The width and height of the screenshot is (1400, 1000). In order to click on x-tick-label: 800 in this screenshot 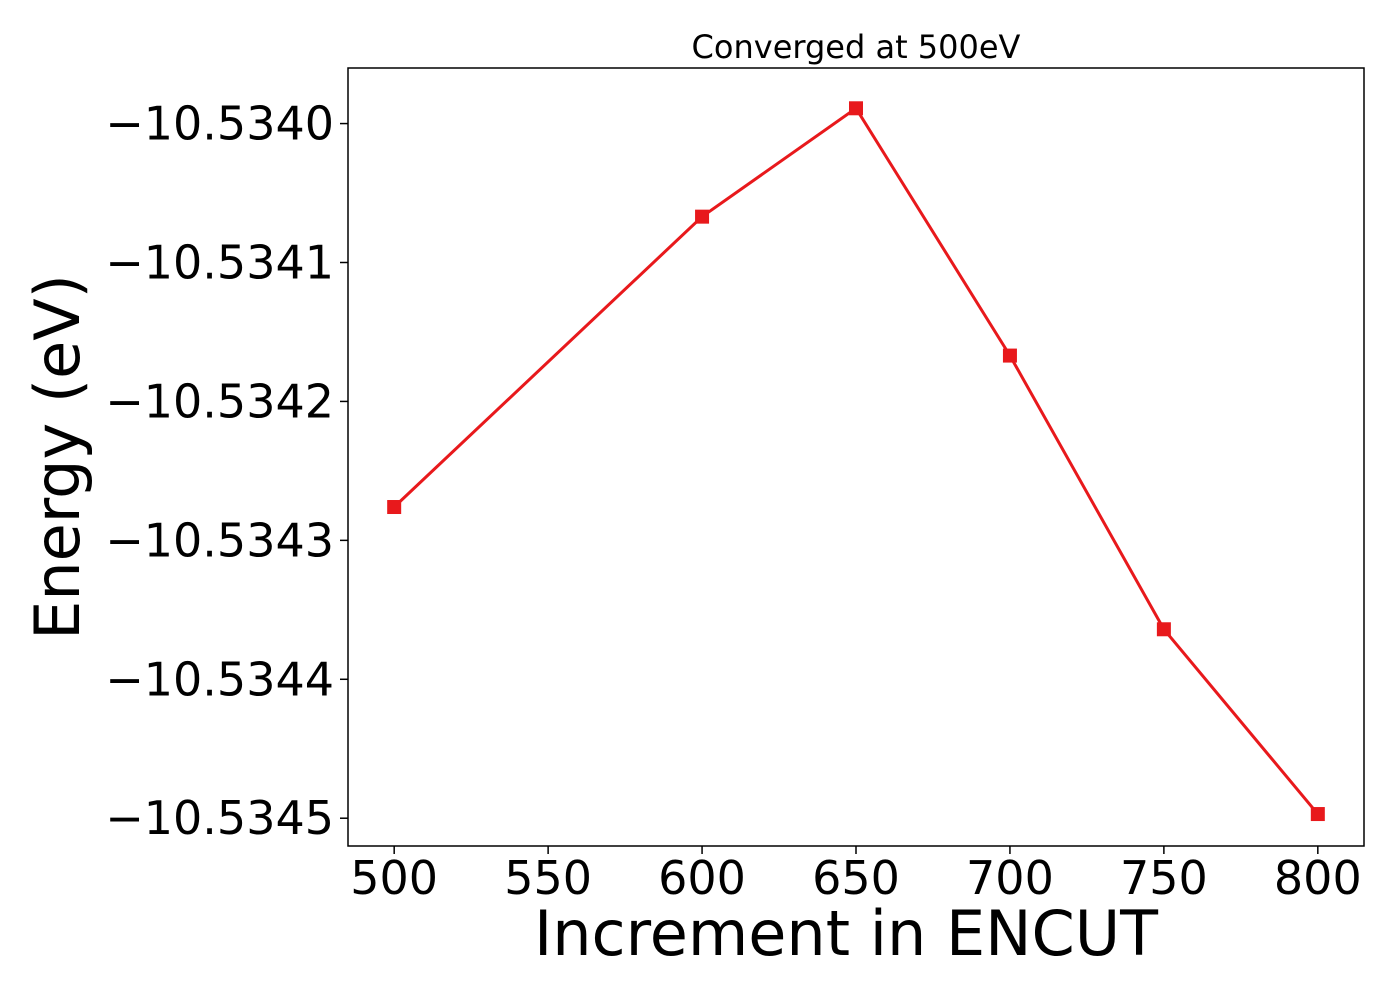, I will do `click(1318, 878)`.